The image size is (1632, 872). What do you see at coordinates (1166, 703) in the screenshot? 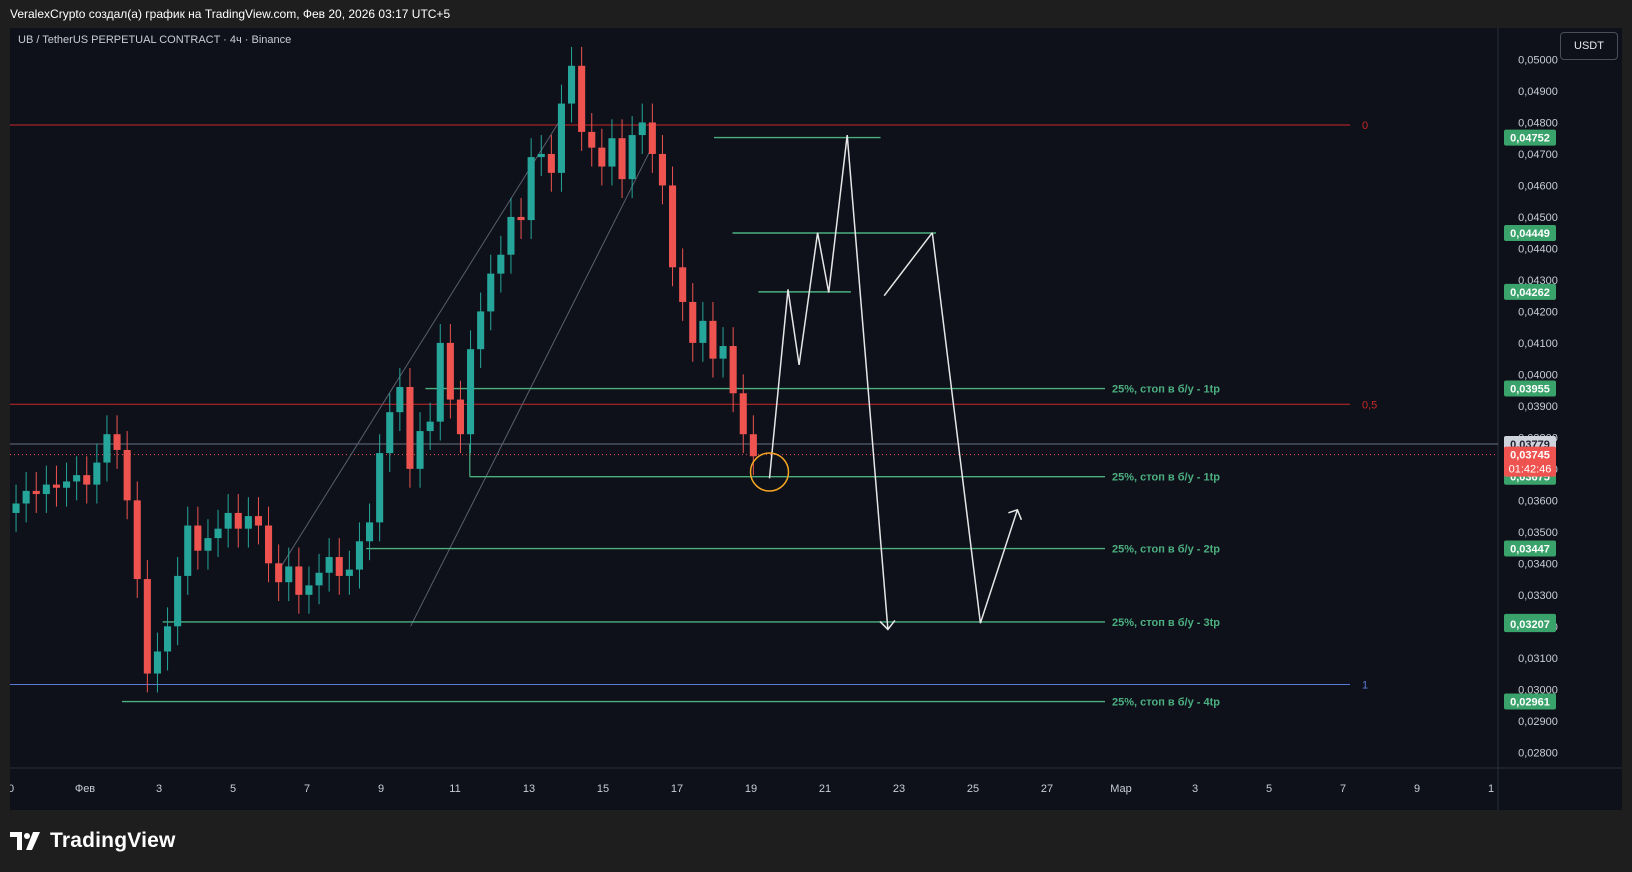
I see `target-level-label: 25%, стоп в б/у - 4tp` at bounding box center [1166, 703].